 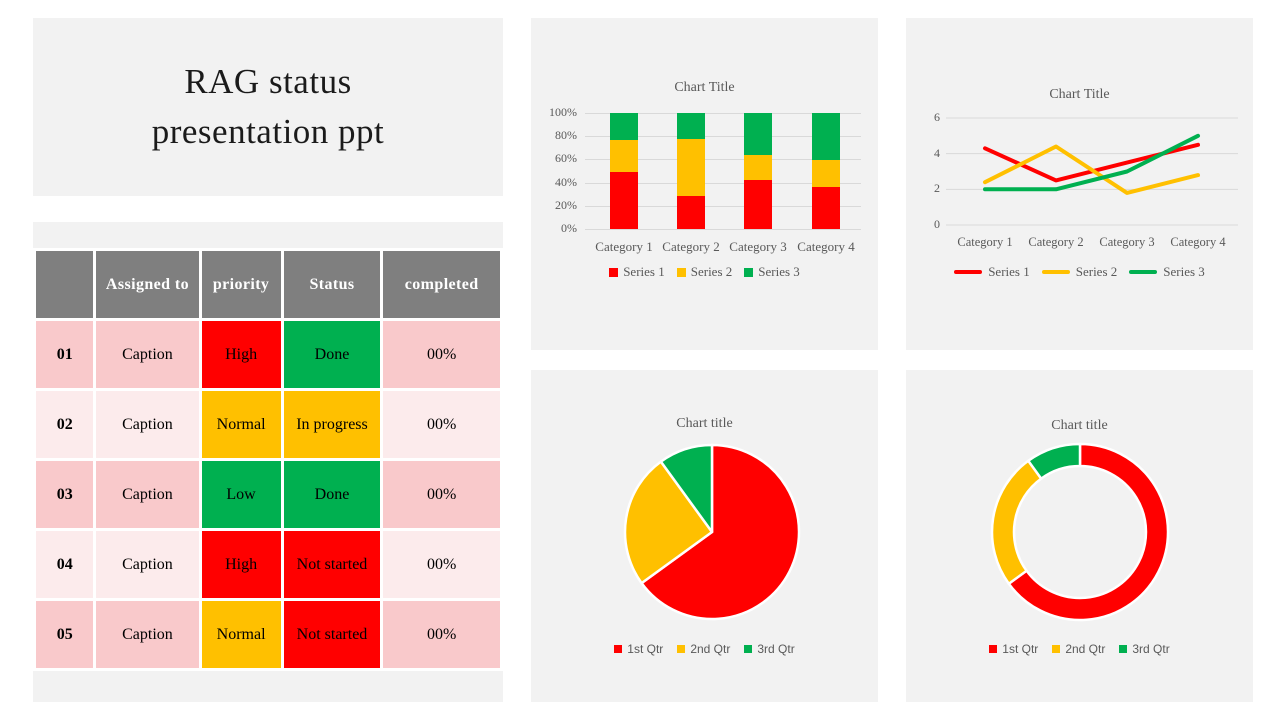 What do you see at coordinates (65, 354) in the screenshot?
I see `row-number-cell: 01` at bounding box center [65, 354].